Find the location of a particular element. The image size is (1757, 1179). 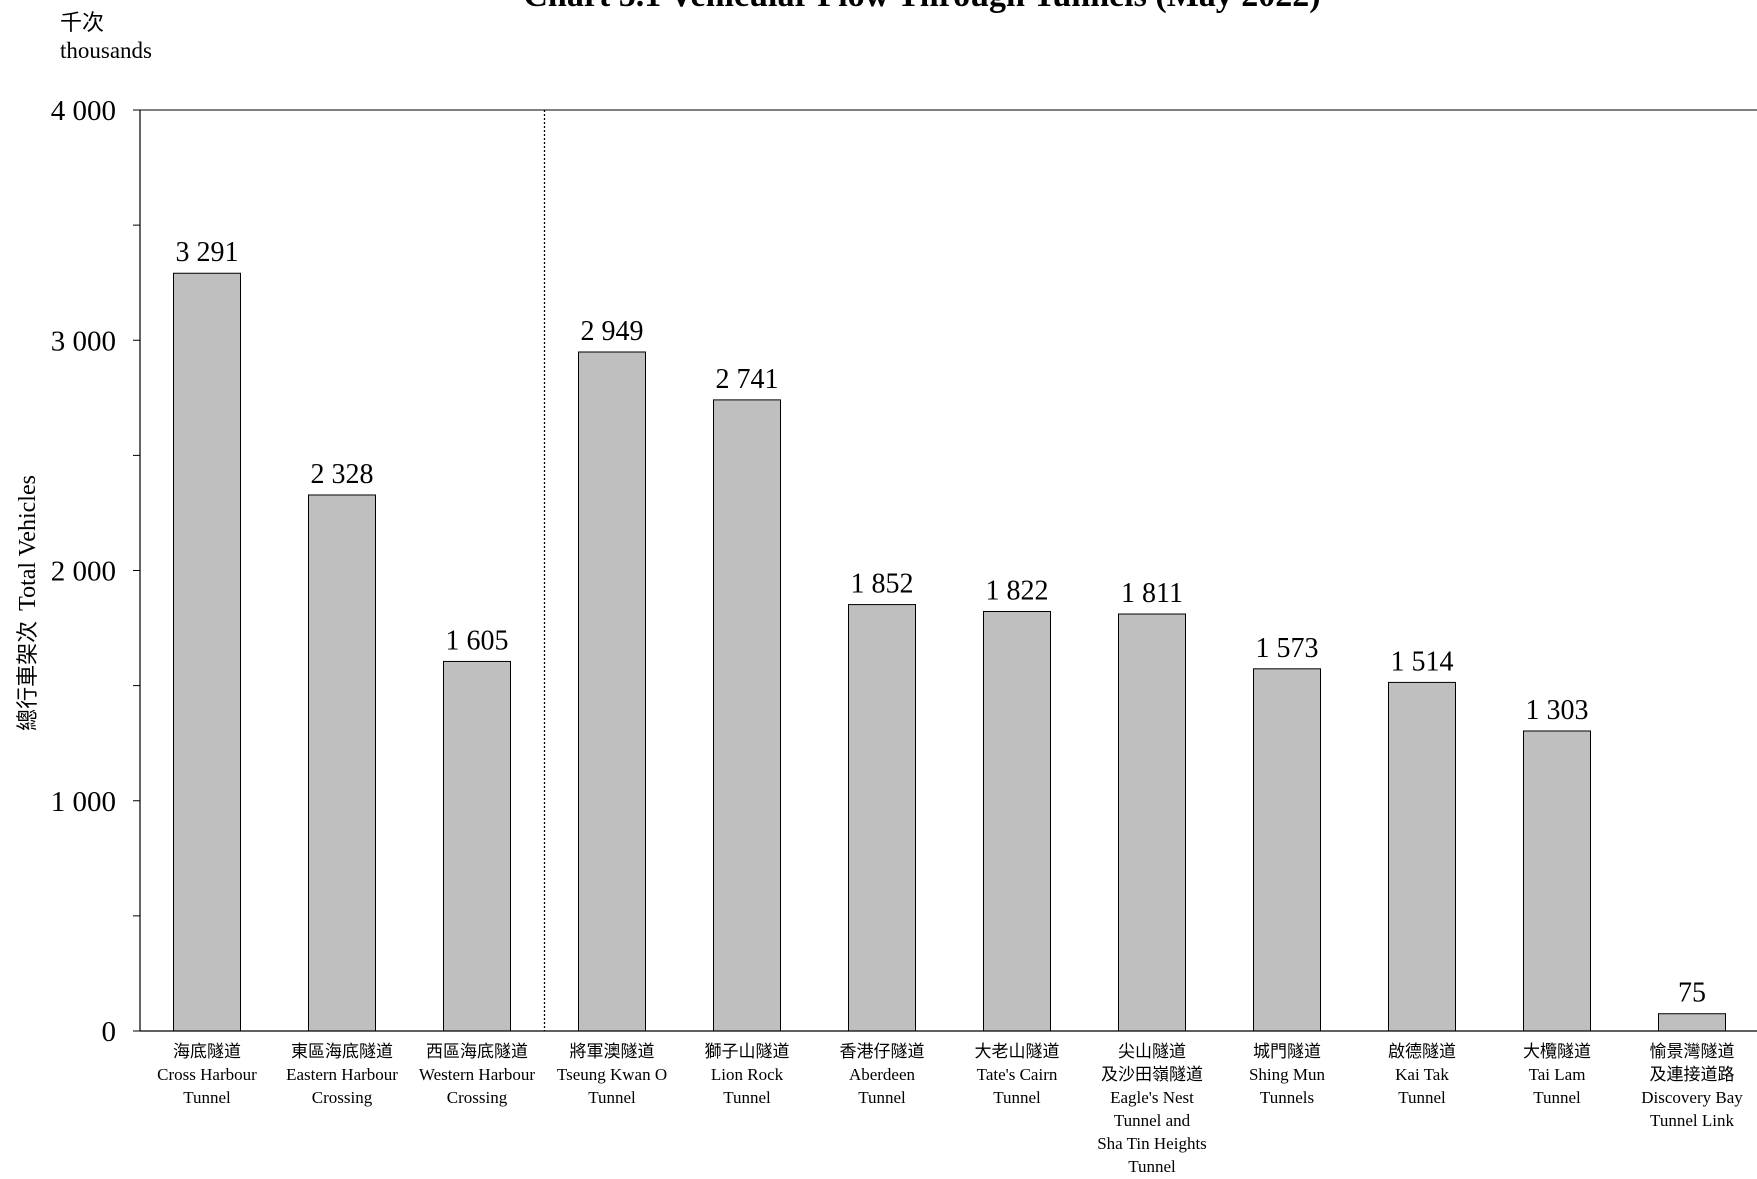

y-tick-label: 2 000 is located at coordinates (83, 572).